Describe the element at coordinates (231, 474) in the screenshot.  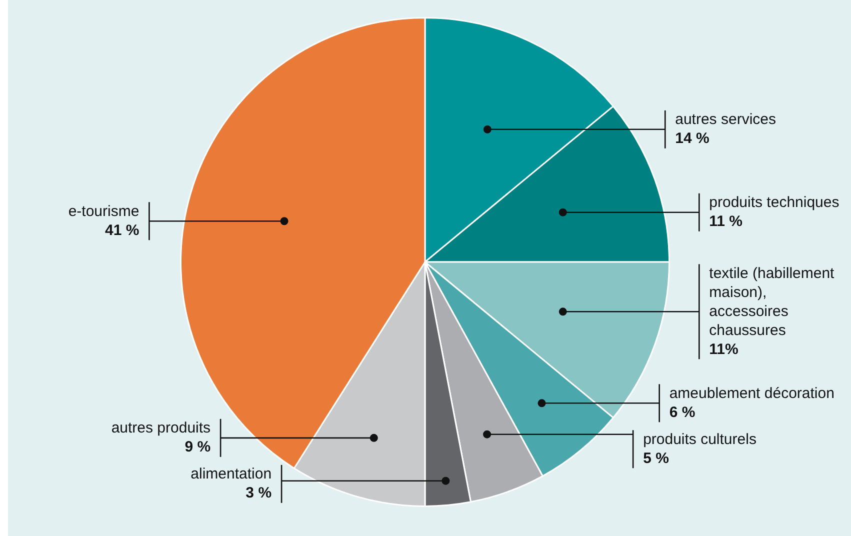
I see `slice-label: alimentation` at that location.